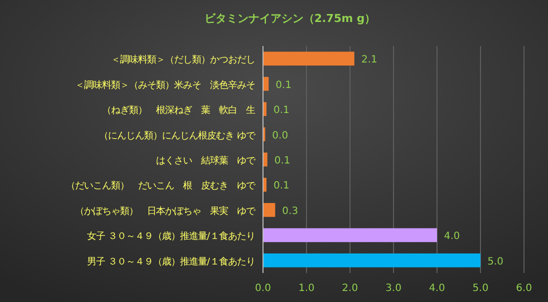  What do you see at coordinates (394, 288) in the screenshot?
I see `x-tick-label: 3.0` at bounding box center [394, 288].